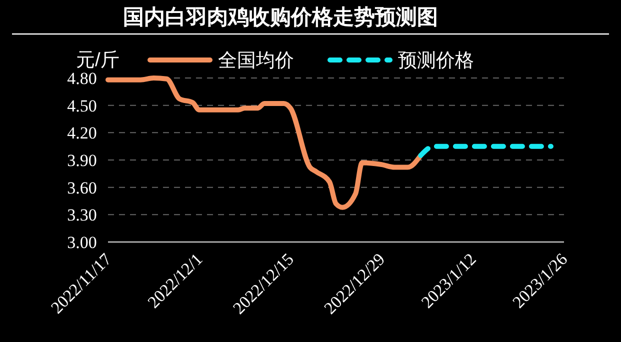 The width and height of the screenshot is (621, 342). What do you see at coordinates (82, 106) in the screenshot?
I see `y-tick-label: 4.50` at bounding box center [82, 106].